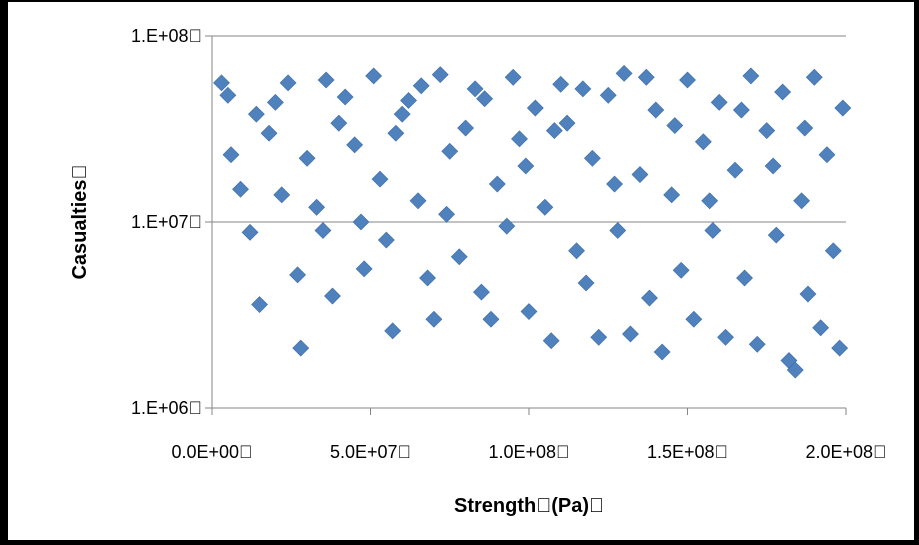  I want to click on x-tick-label: 0.0E+00 , so click(211, 452).